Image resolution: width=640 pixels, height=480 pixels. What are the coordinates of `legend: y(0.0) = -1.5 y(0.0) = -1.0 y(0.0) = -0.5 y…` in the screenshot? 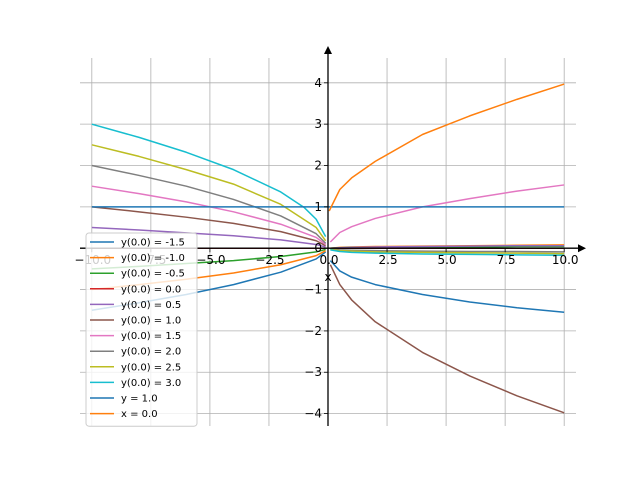 It's located at (141, 329).